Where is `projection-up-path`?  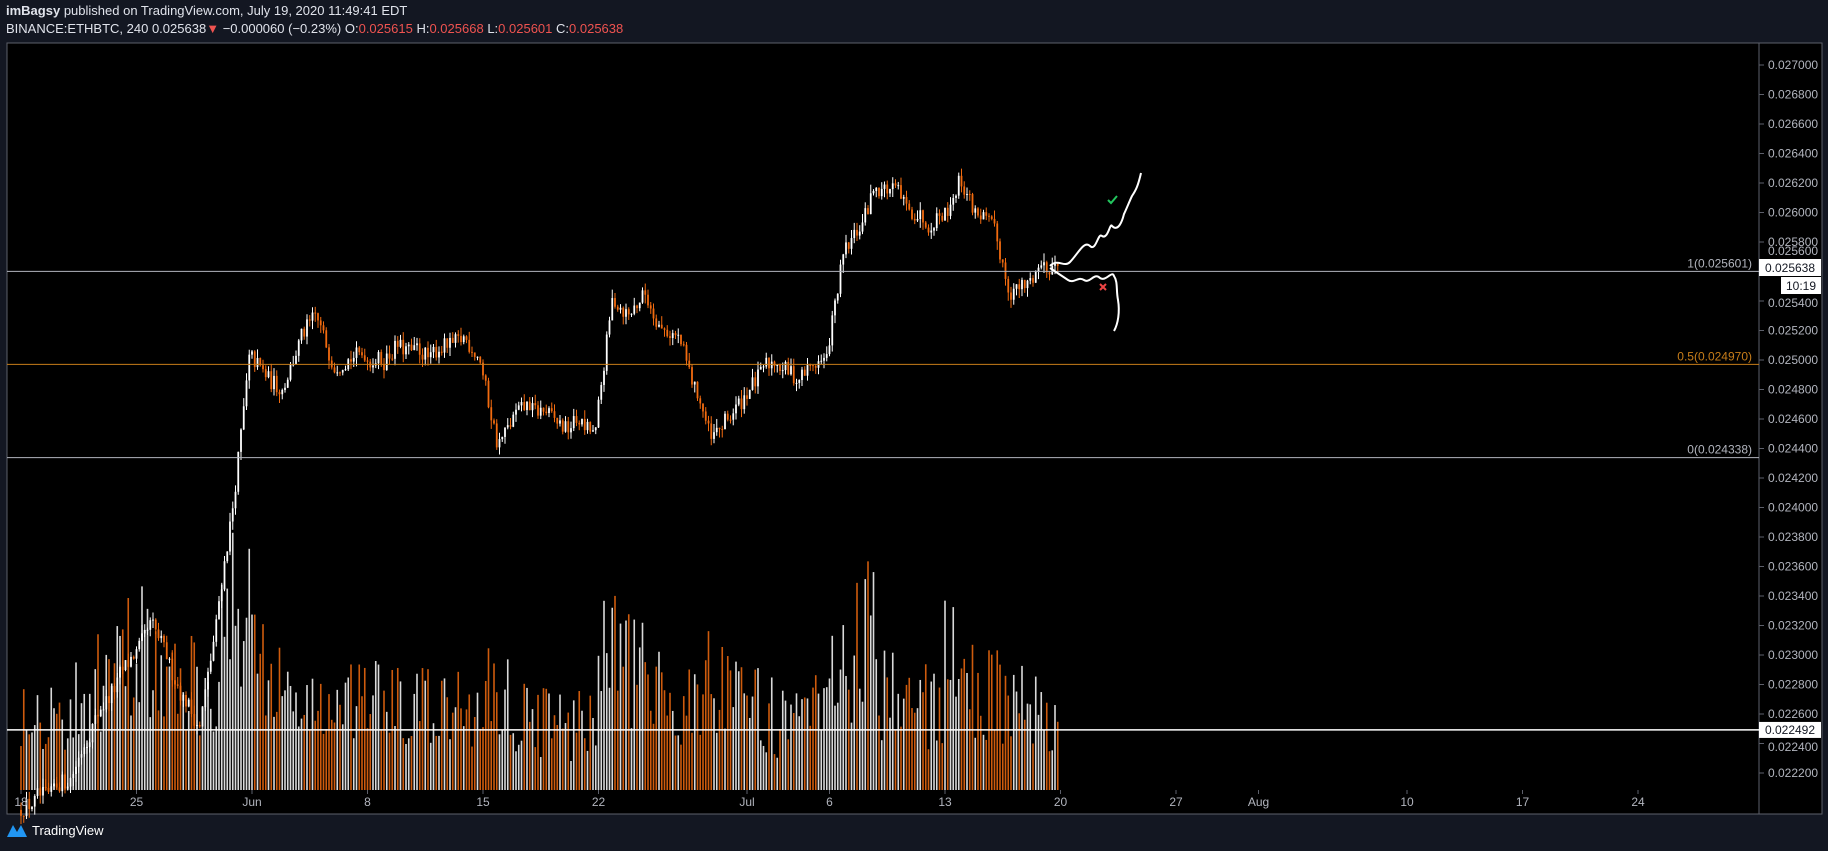 projection-up-path is located at coordinates (1095, 219).